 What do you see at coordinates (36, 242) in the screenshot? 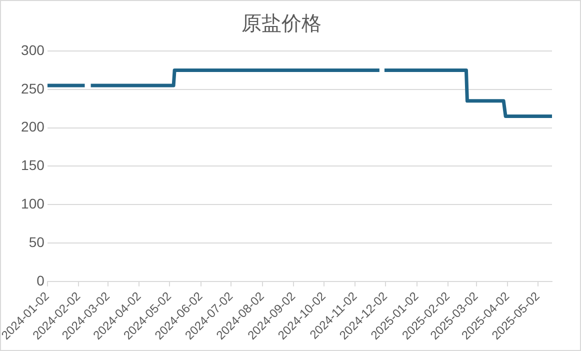
I see `y-tick-label: 50` at bounding box center [36, 242].